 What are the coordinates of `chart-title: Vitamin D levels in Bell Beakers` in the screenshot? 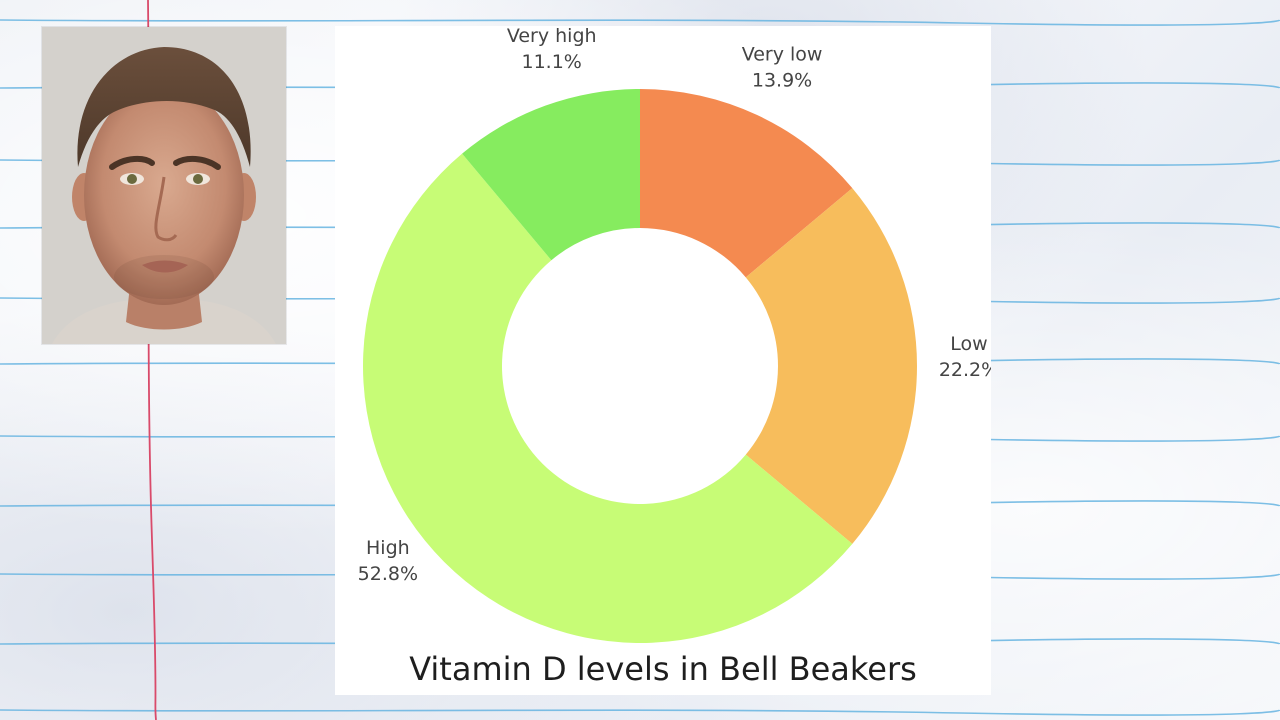 It's located at (663, 669).